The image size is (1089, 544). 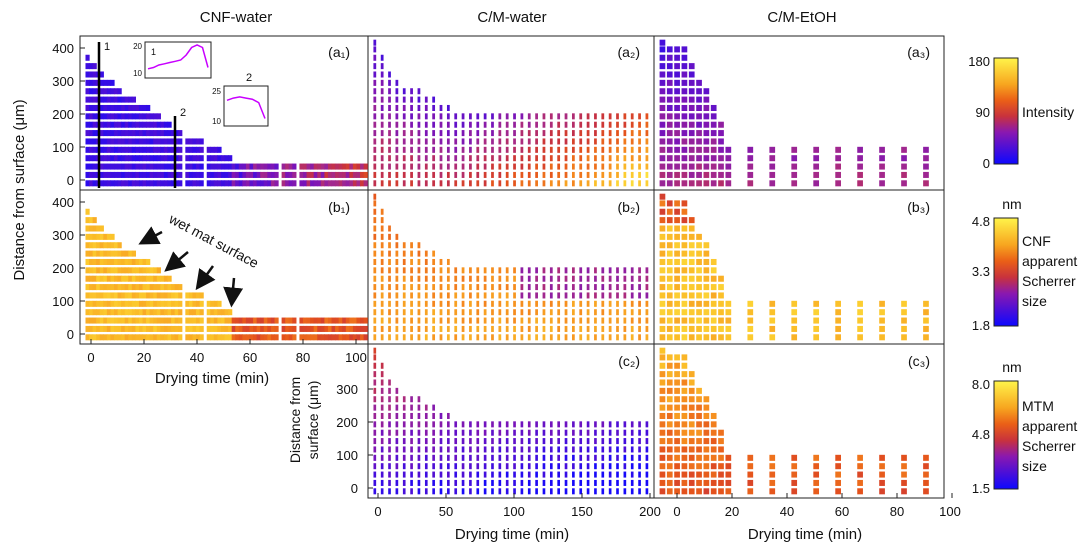 I want to click on ytick-label: 100, so click(x=63, y=147).